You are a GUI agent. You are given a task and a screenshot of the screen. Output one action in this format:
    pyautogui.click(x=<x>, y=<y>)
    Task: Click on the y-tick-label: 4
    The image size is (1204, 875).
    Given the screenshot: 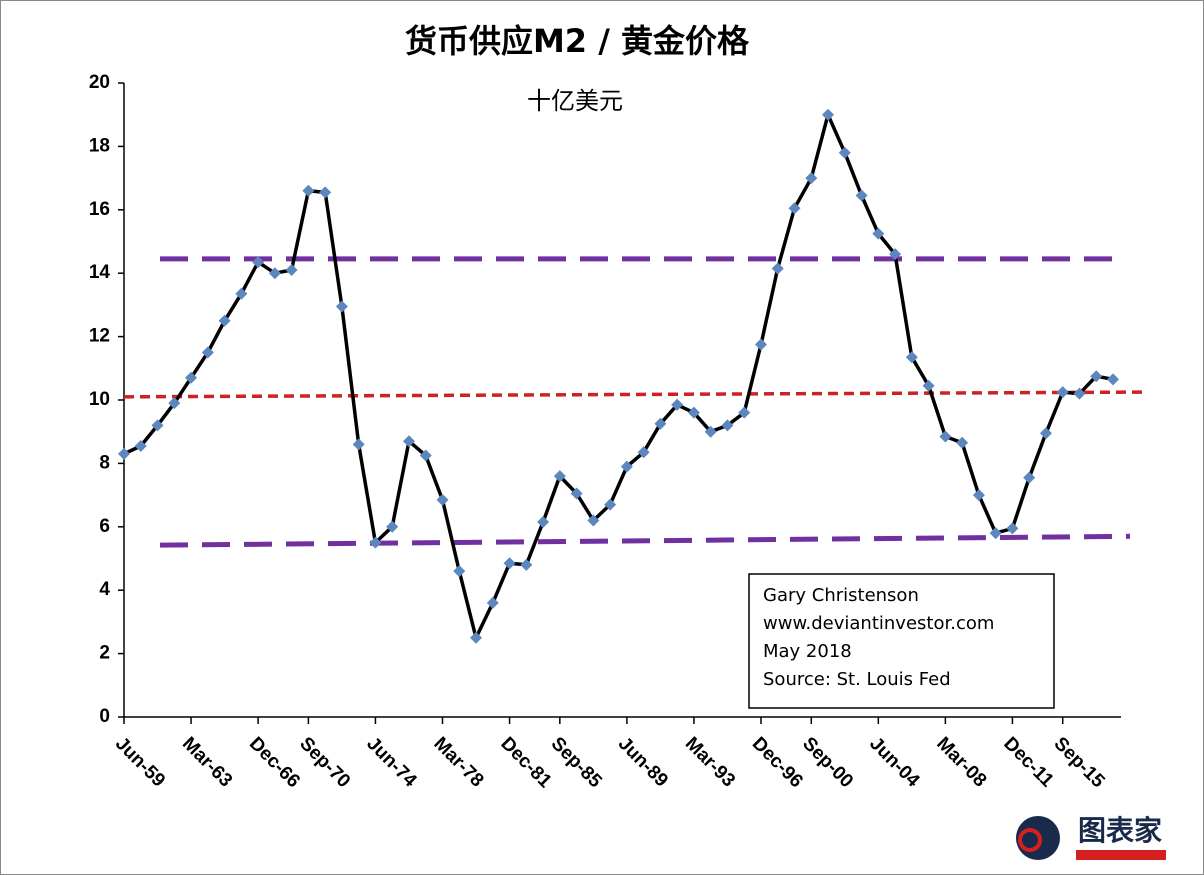 What is the action you would take?
    pyautogui.click(x=104, y=589)
    